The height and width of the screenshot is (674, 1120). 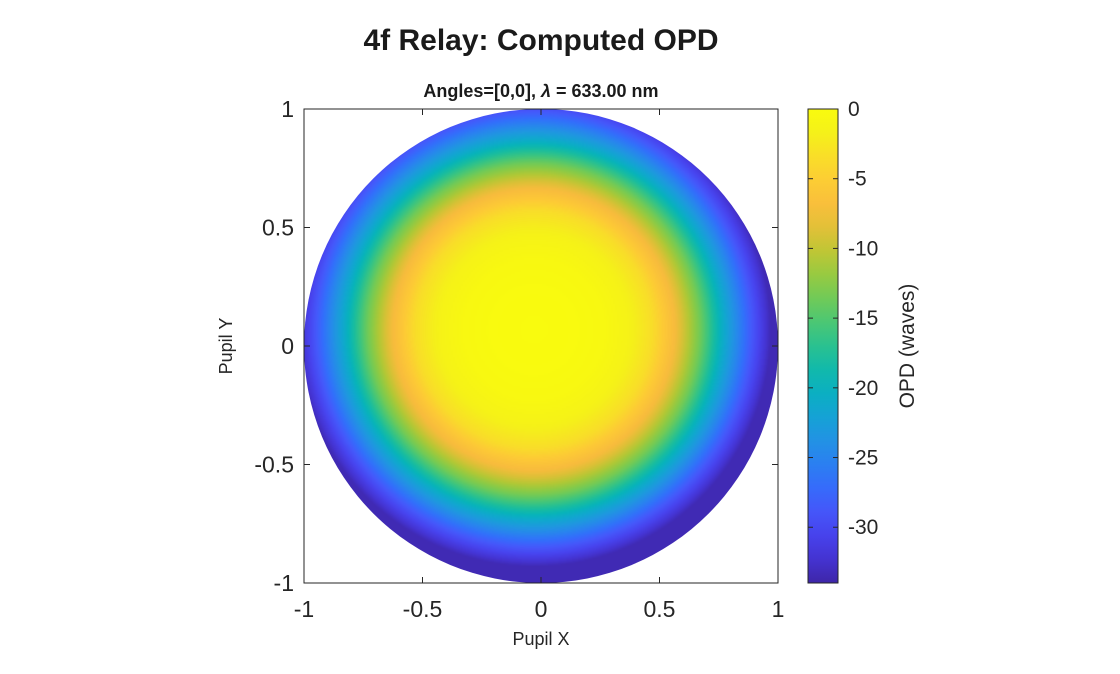 I want to click on y-tick-label: -0.5, so click(x=274, y=465).